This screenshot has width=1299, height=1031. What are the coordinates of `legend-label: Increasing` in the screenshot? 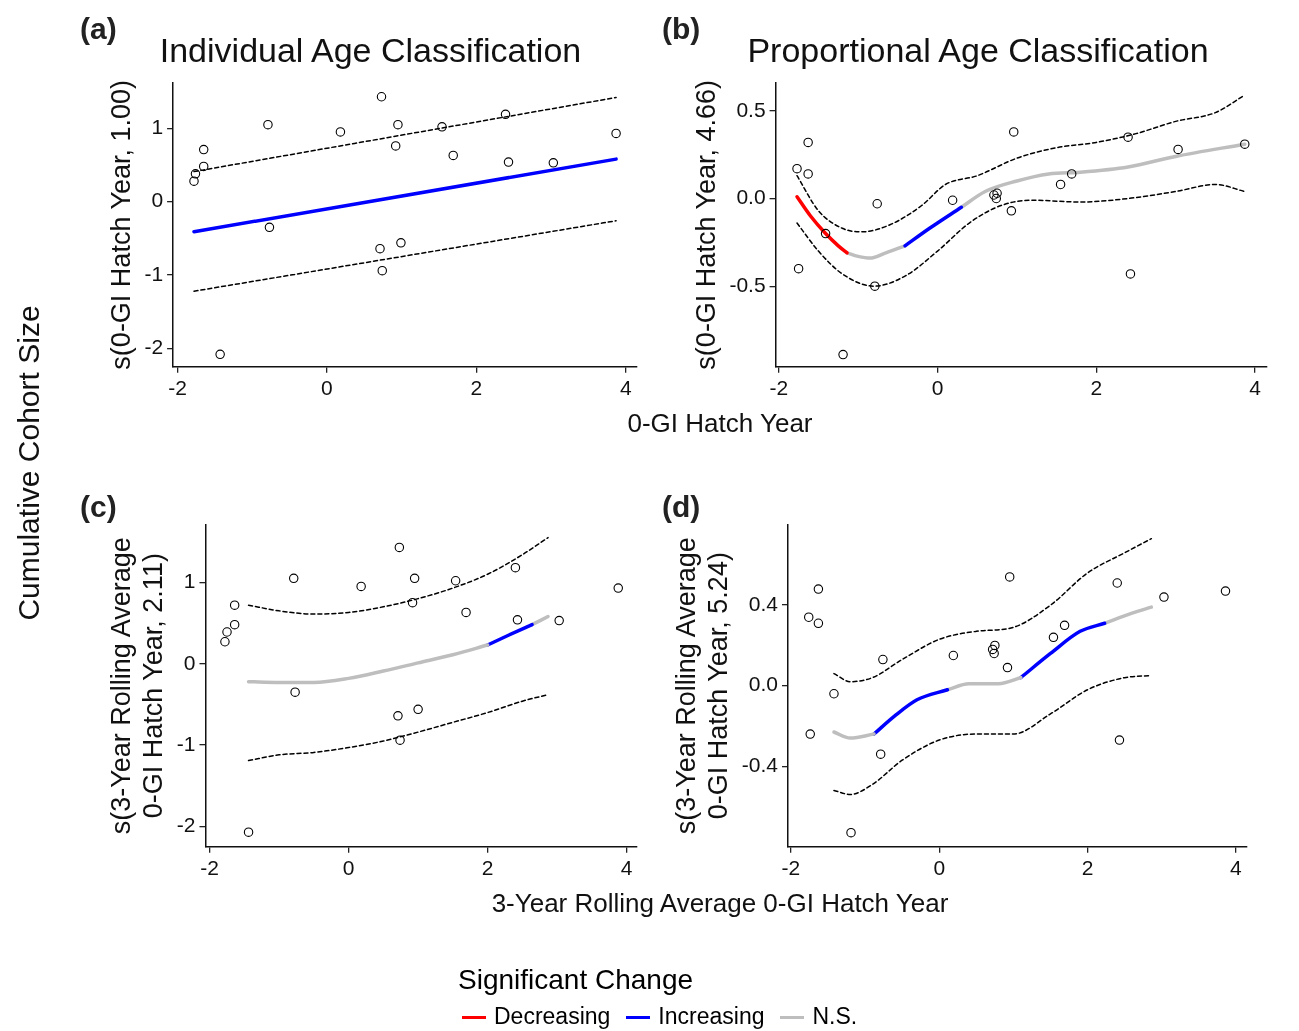 It's located at (711, 1016).